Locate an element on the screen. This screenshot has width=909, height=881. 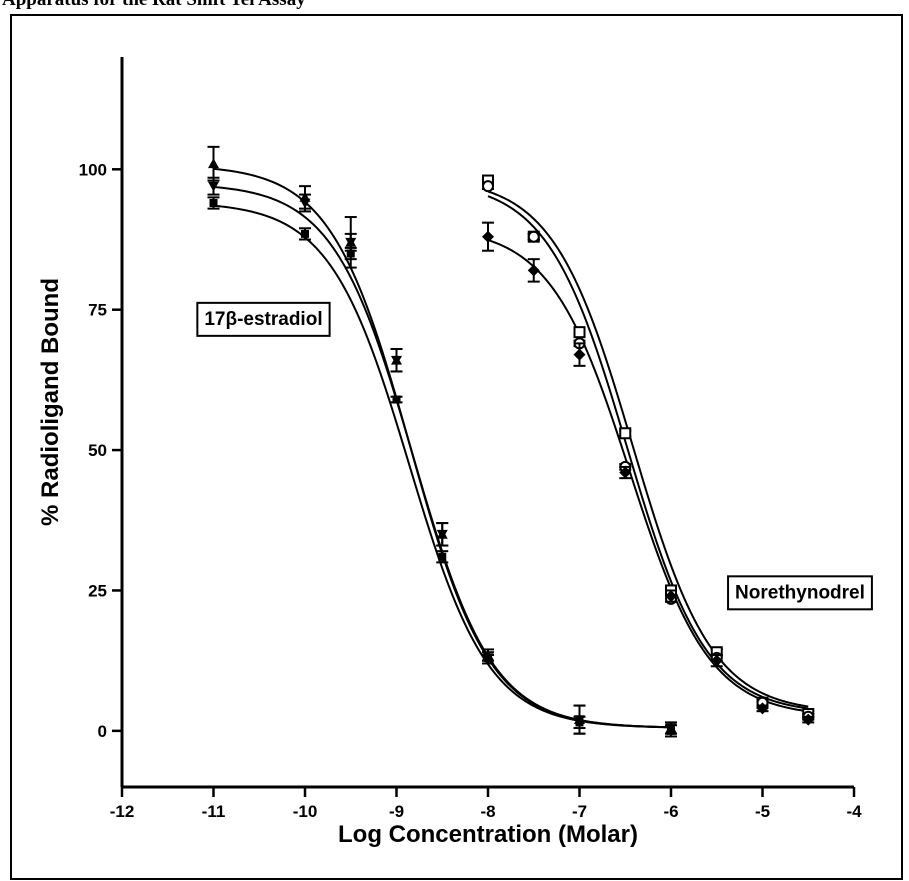
x-tick-label: -9 is located at coordinates (396, 811).